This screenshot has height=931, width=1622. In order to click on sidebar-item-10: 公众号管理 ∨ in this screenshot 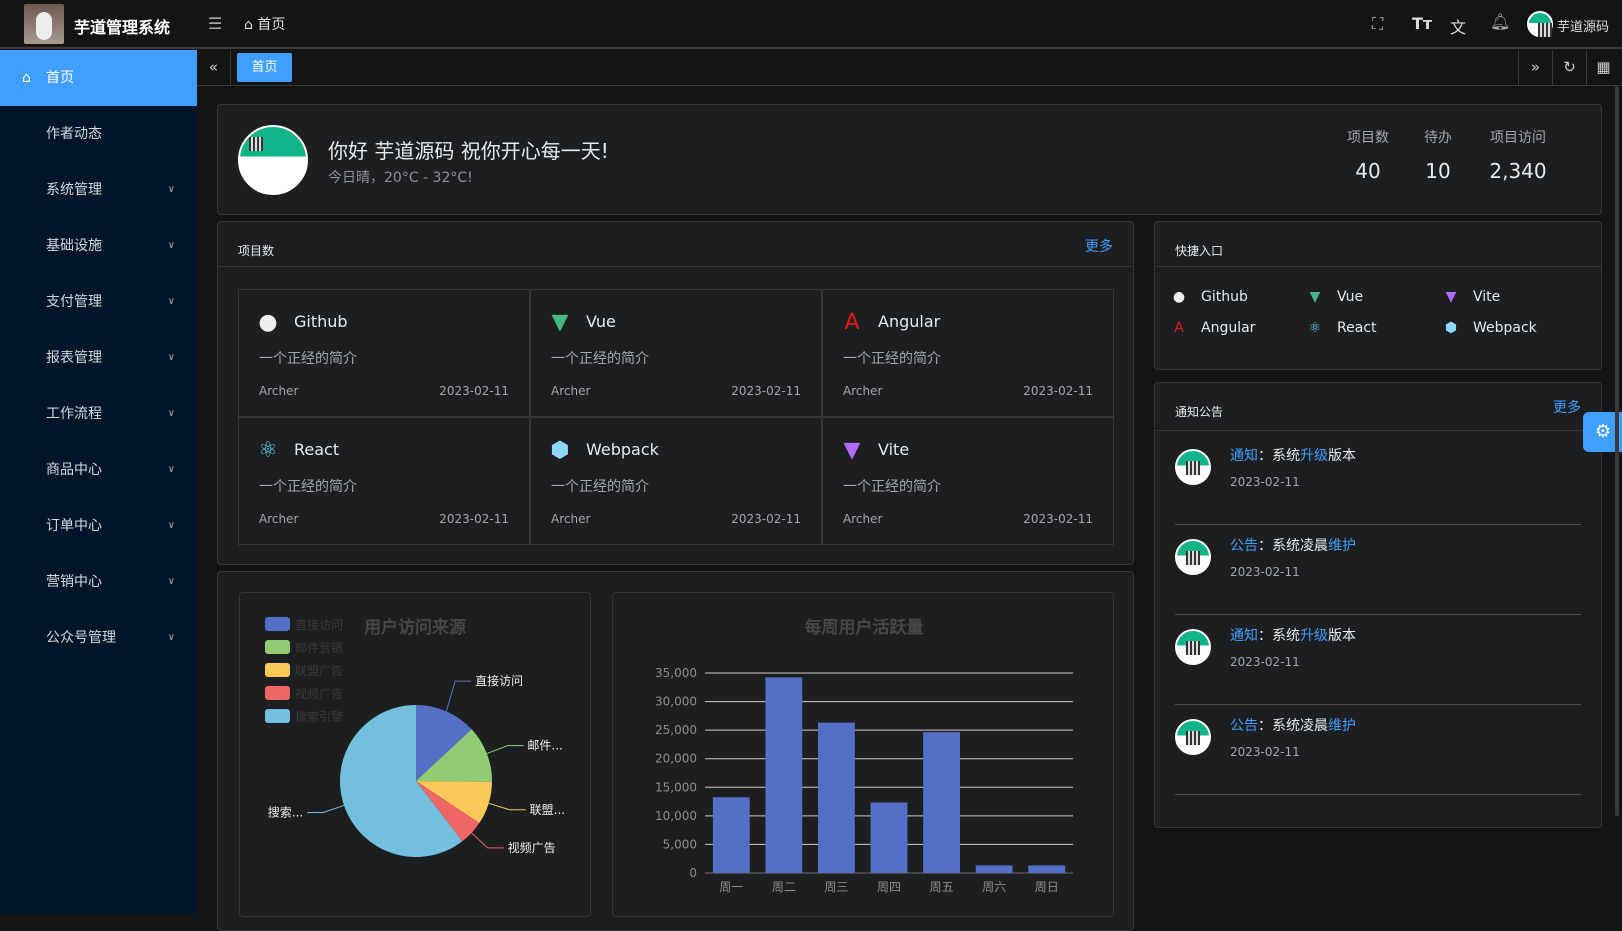, I will do `click(98, 638)`.